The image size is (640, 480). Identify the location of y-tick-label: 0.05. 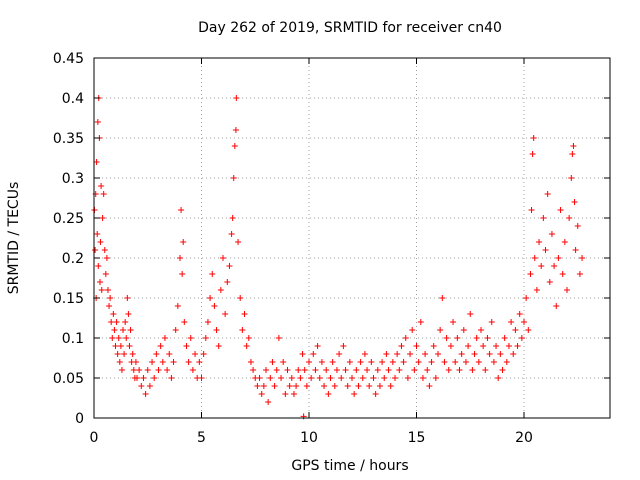
(68, 379).